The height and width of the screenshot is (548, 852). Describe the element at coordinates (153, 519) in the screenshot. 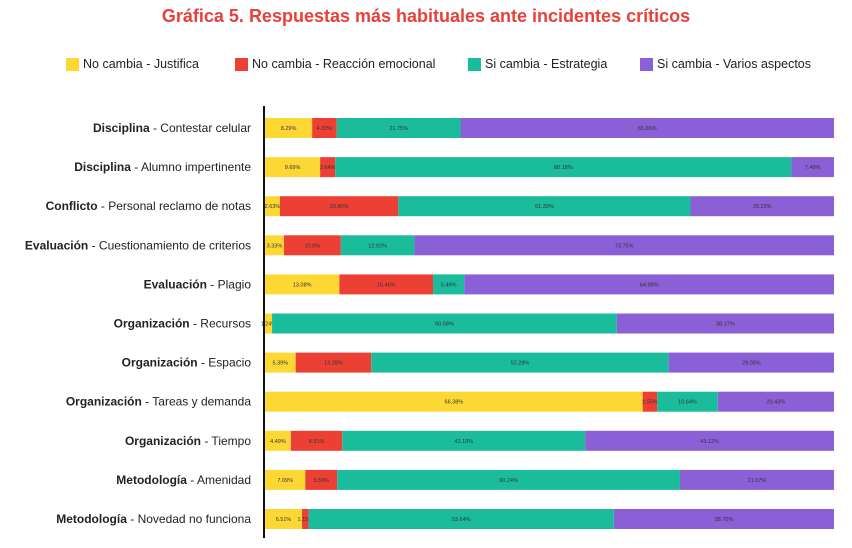

I see `category-label-metodologia-novedad-no-funciona: Metodología - Novedad no funciona` at that location.